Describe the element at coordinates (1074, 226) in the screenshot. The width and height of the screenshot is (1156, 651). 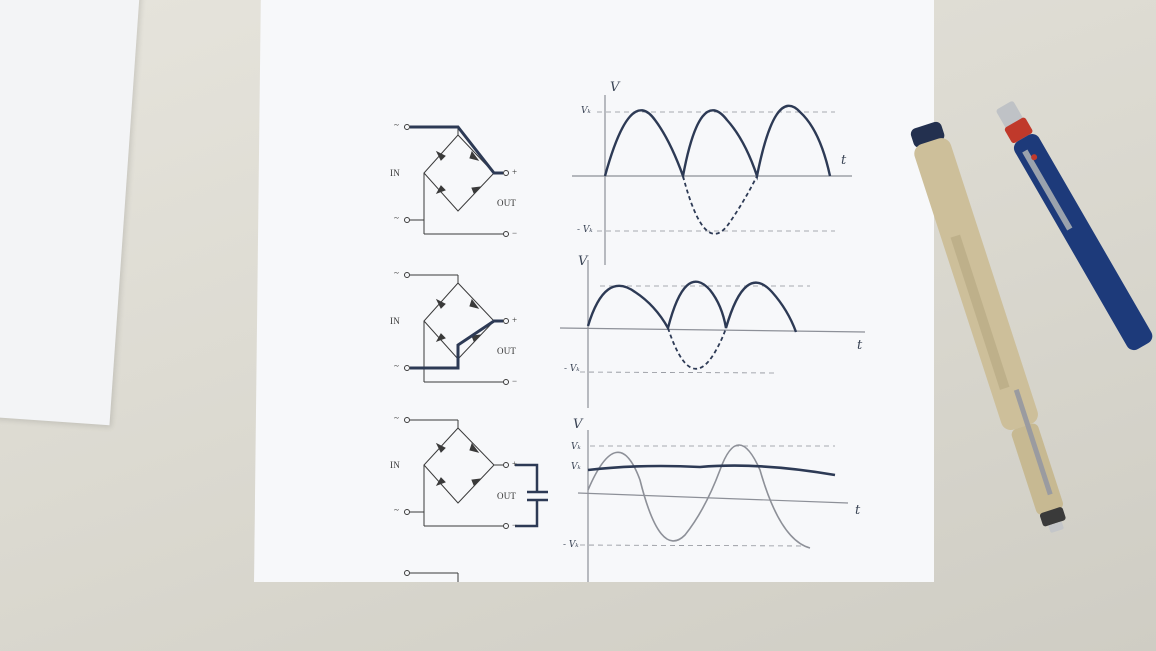
I see `mechanical-pencil` at that location.